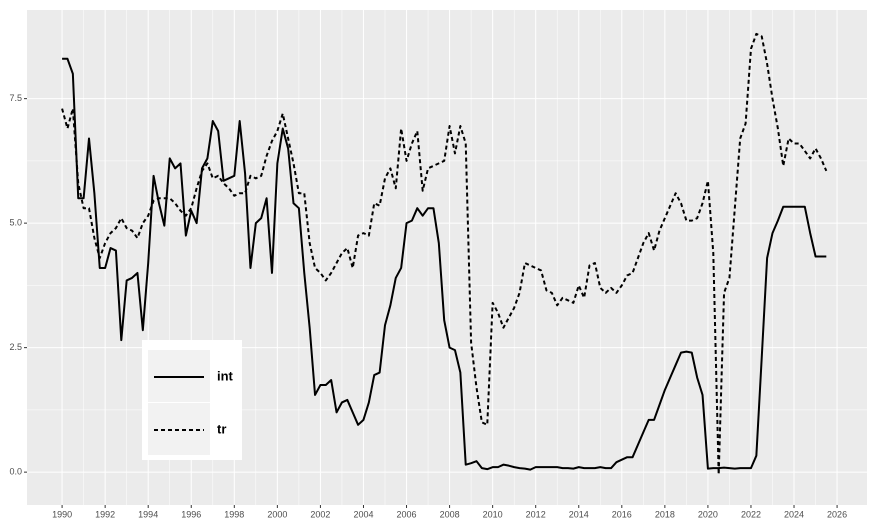 The image size is (879, 522). Describe the element at coordinates (622, 514) in the screenshot. I see `x-tick-label: 2016` at that location.